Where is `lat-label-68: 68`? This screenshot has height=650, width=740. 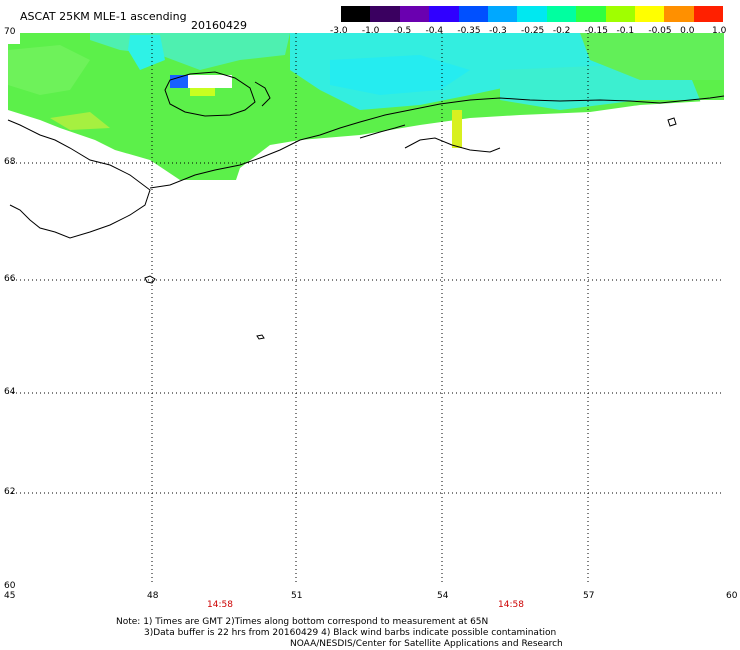
lat-label-68: 68 is located at coordinates (10, 162).